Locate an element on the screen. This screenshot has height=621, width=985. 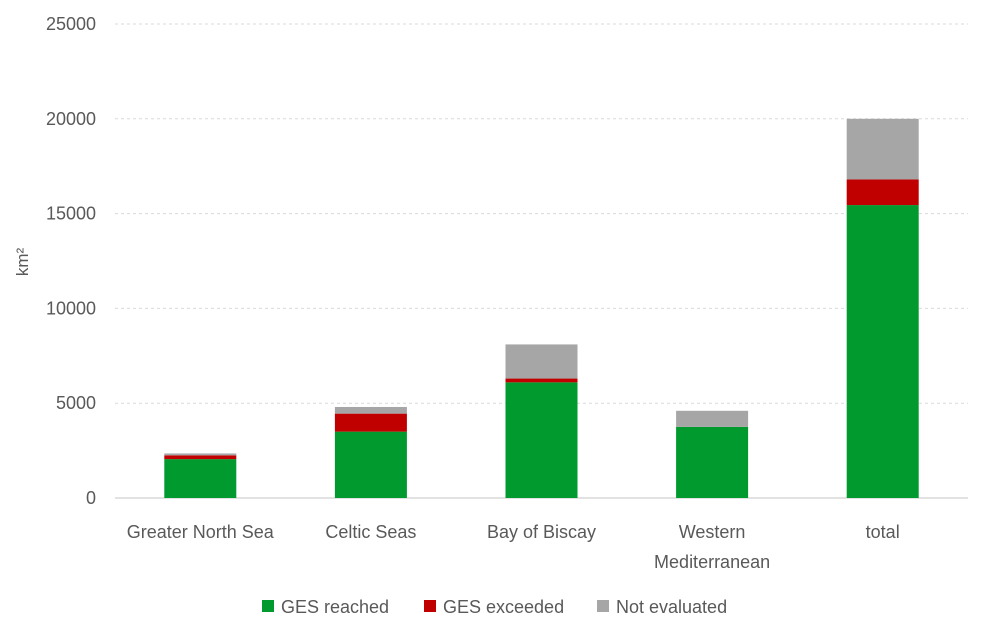
x-tick-label: total is located at coordinates (883, 532).